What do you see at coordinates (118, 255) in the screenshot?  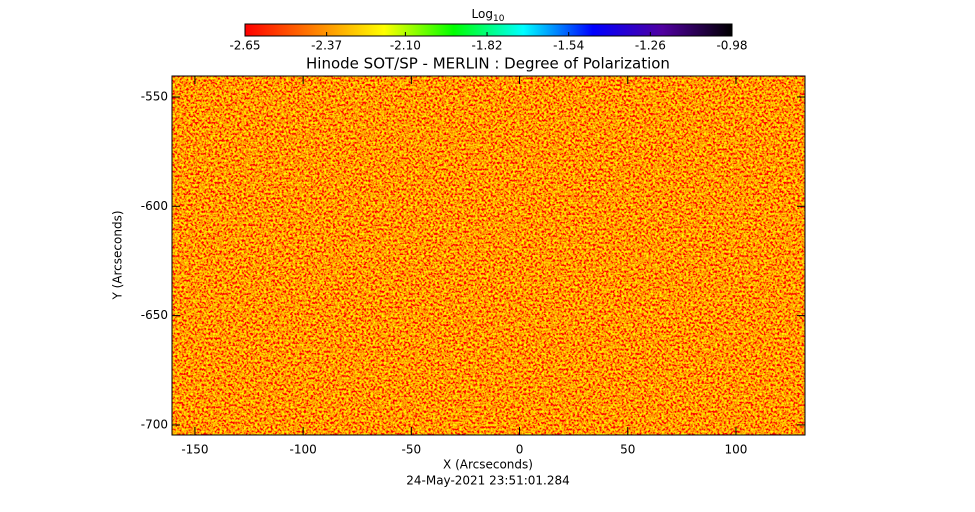 I see `y-axis-label: Y (Arcseconds)` at bounding box center [118, 255].